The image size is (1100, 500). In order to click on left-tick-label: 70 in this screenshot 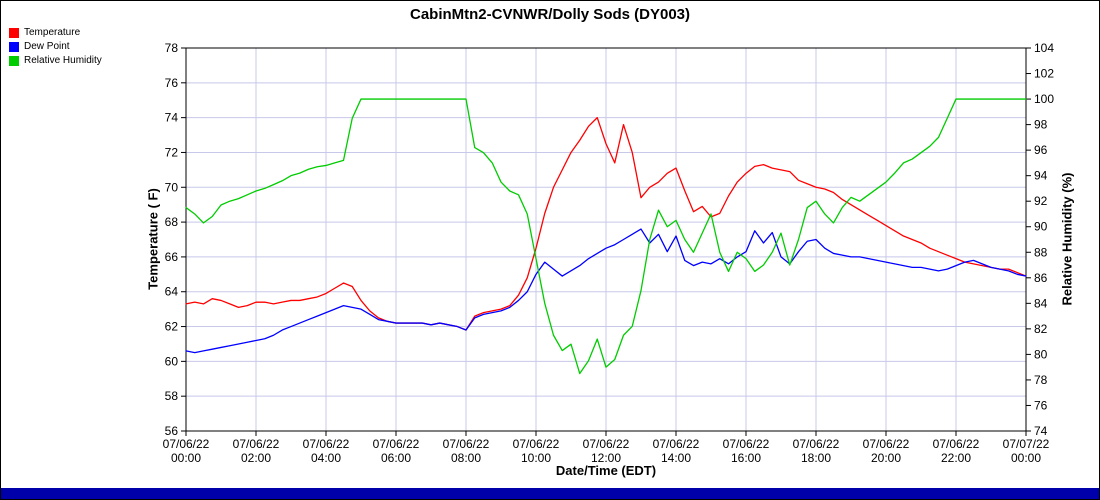, I will do `click(172, 187)`.